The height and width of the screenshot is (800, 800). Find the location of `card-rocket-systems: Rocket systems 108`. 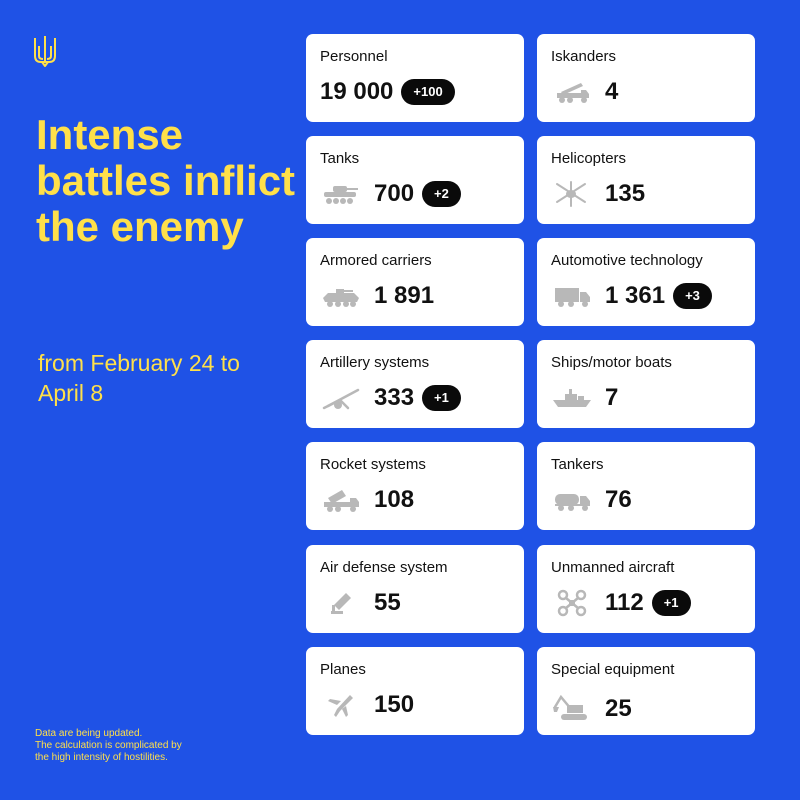

card-rocket-systems: Rocket systems 108 is located at coordinates (415, 486).